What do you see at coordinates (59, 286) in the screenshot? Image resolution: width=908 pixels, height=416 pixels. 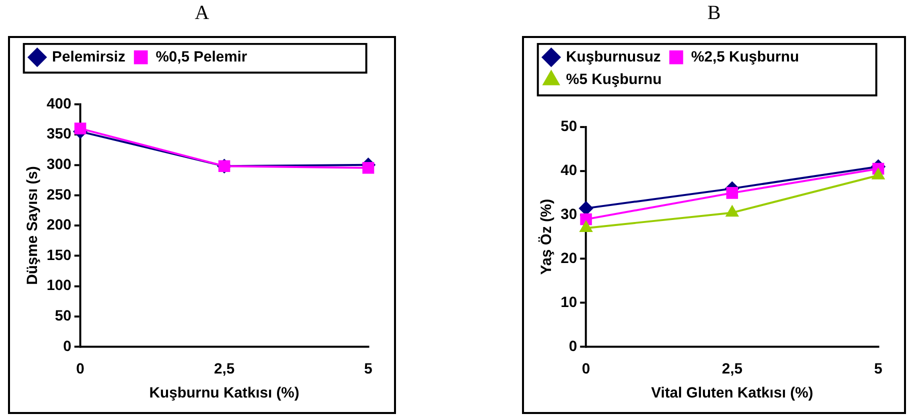 I see `y-tick-label: 100` at bounding box center [59, 286].